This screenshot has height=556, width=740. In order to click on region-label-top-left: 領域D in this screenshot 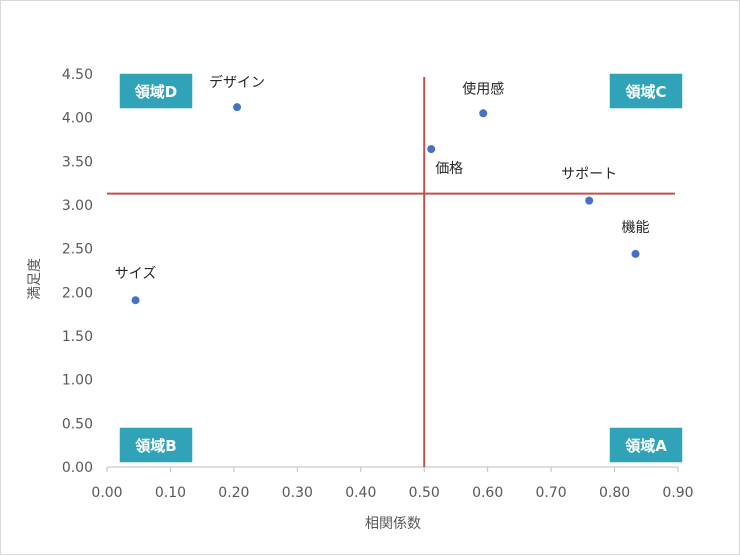, I will do `click(156, 91)`.